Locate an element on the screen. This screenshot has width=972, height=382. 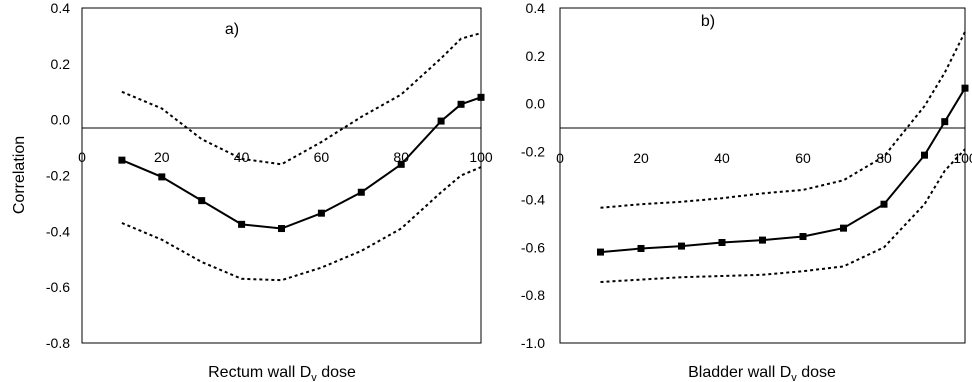
panel-a-y-tick-label: -0.8 is located at coordinates (58, 343).